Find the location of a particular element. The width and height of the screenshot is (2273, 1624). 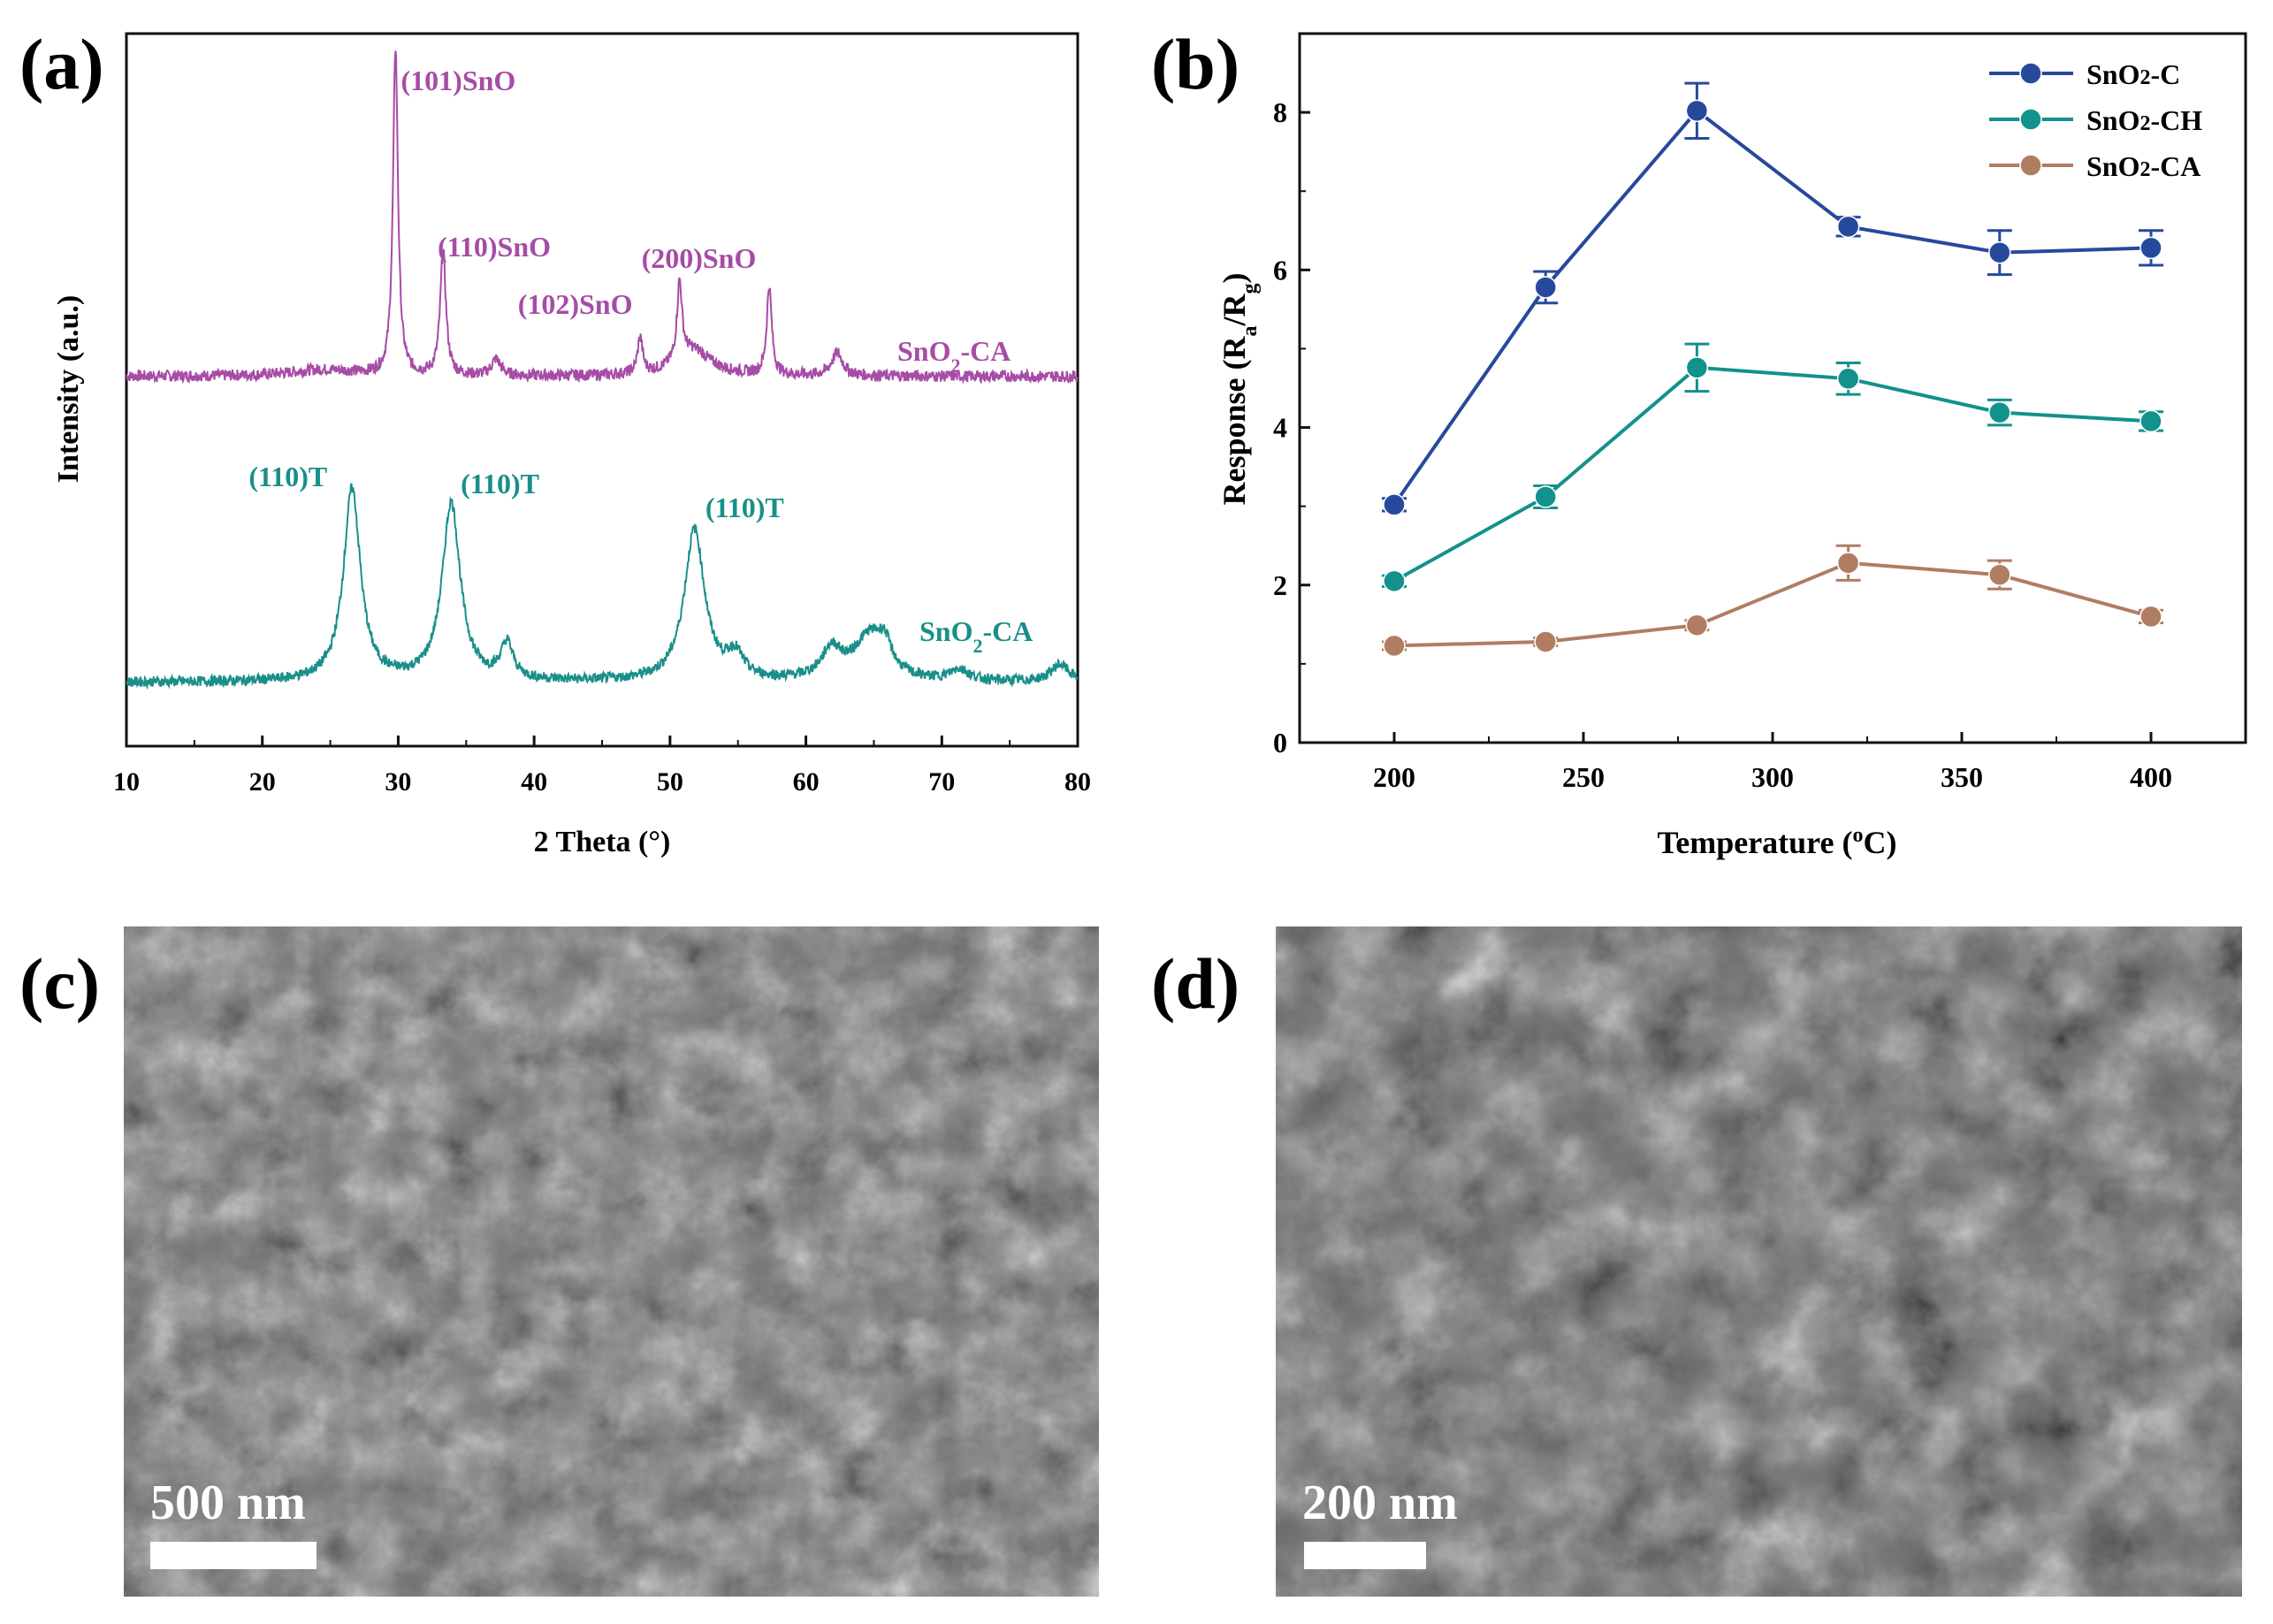

panel-a-x-axis-label: 2 Theta (°) is located at coordinates (602, 842).